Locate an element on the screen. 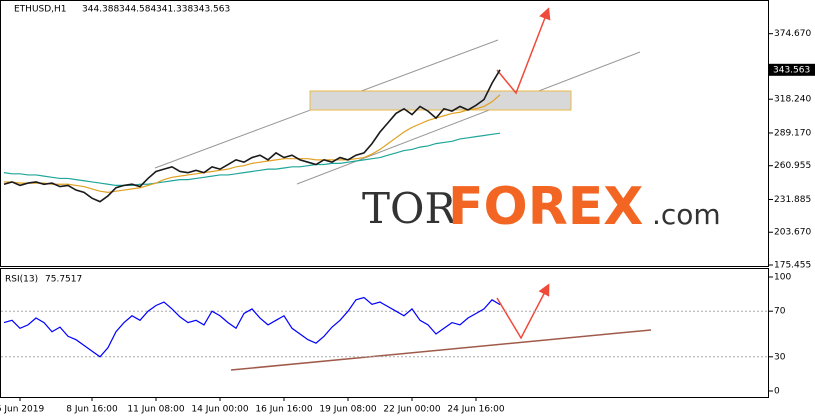 The height and width of the screenshot is (419, 815). y-tick-label: 318.240 is located at coordinates (792, 100).